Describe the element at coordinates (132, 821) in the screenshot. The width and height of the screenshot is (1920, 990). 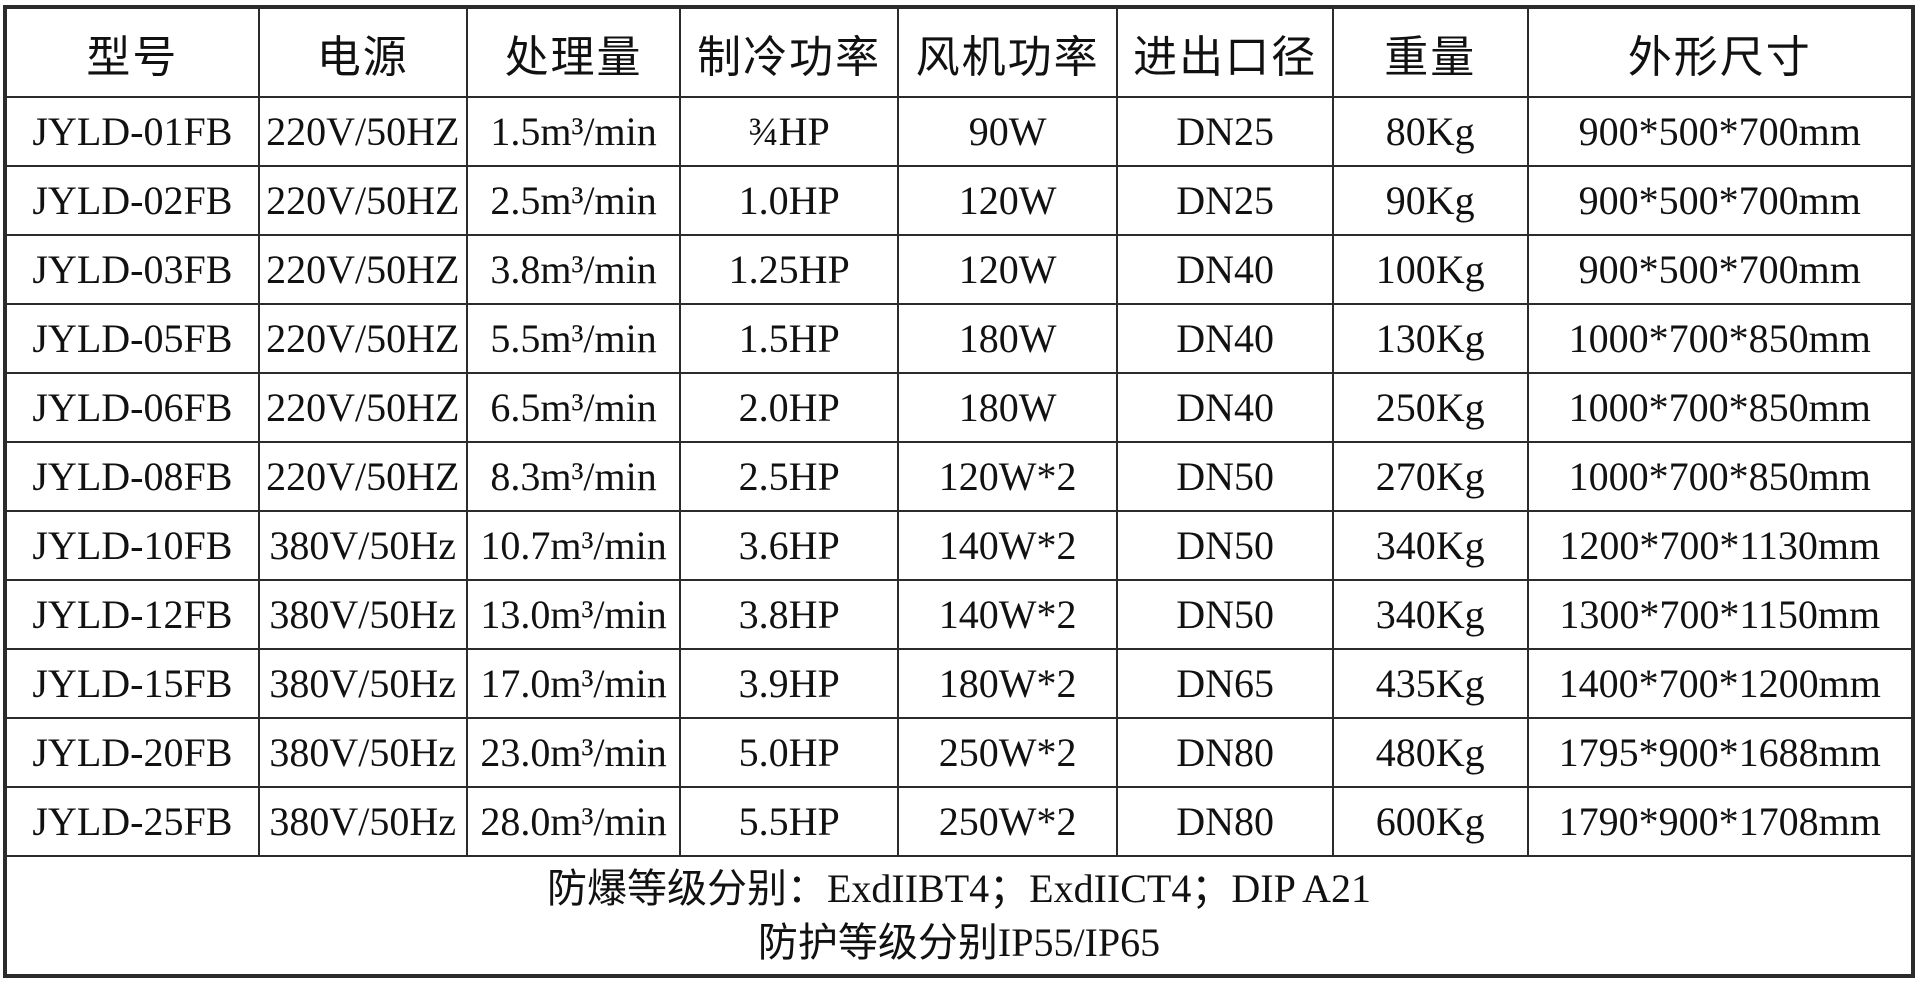
I see `cell-model: JYLD-25FB` at that location.